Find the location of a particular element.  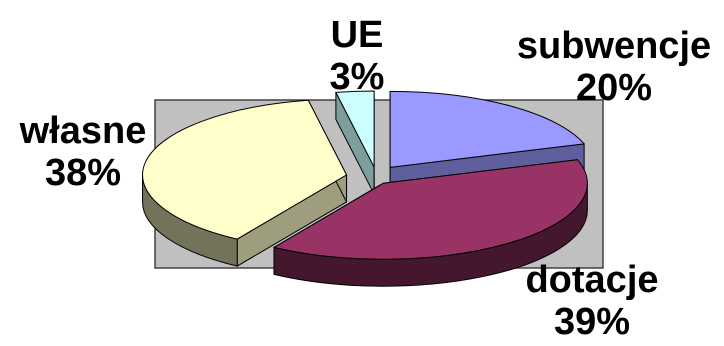

category-label: dotacje is located at coordinates (591, 280).